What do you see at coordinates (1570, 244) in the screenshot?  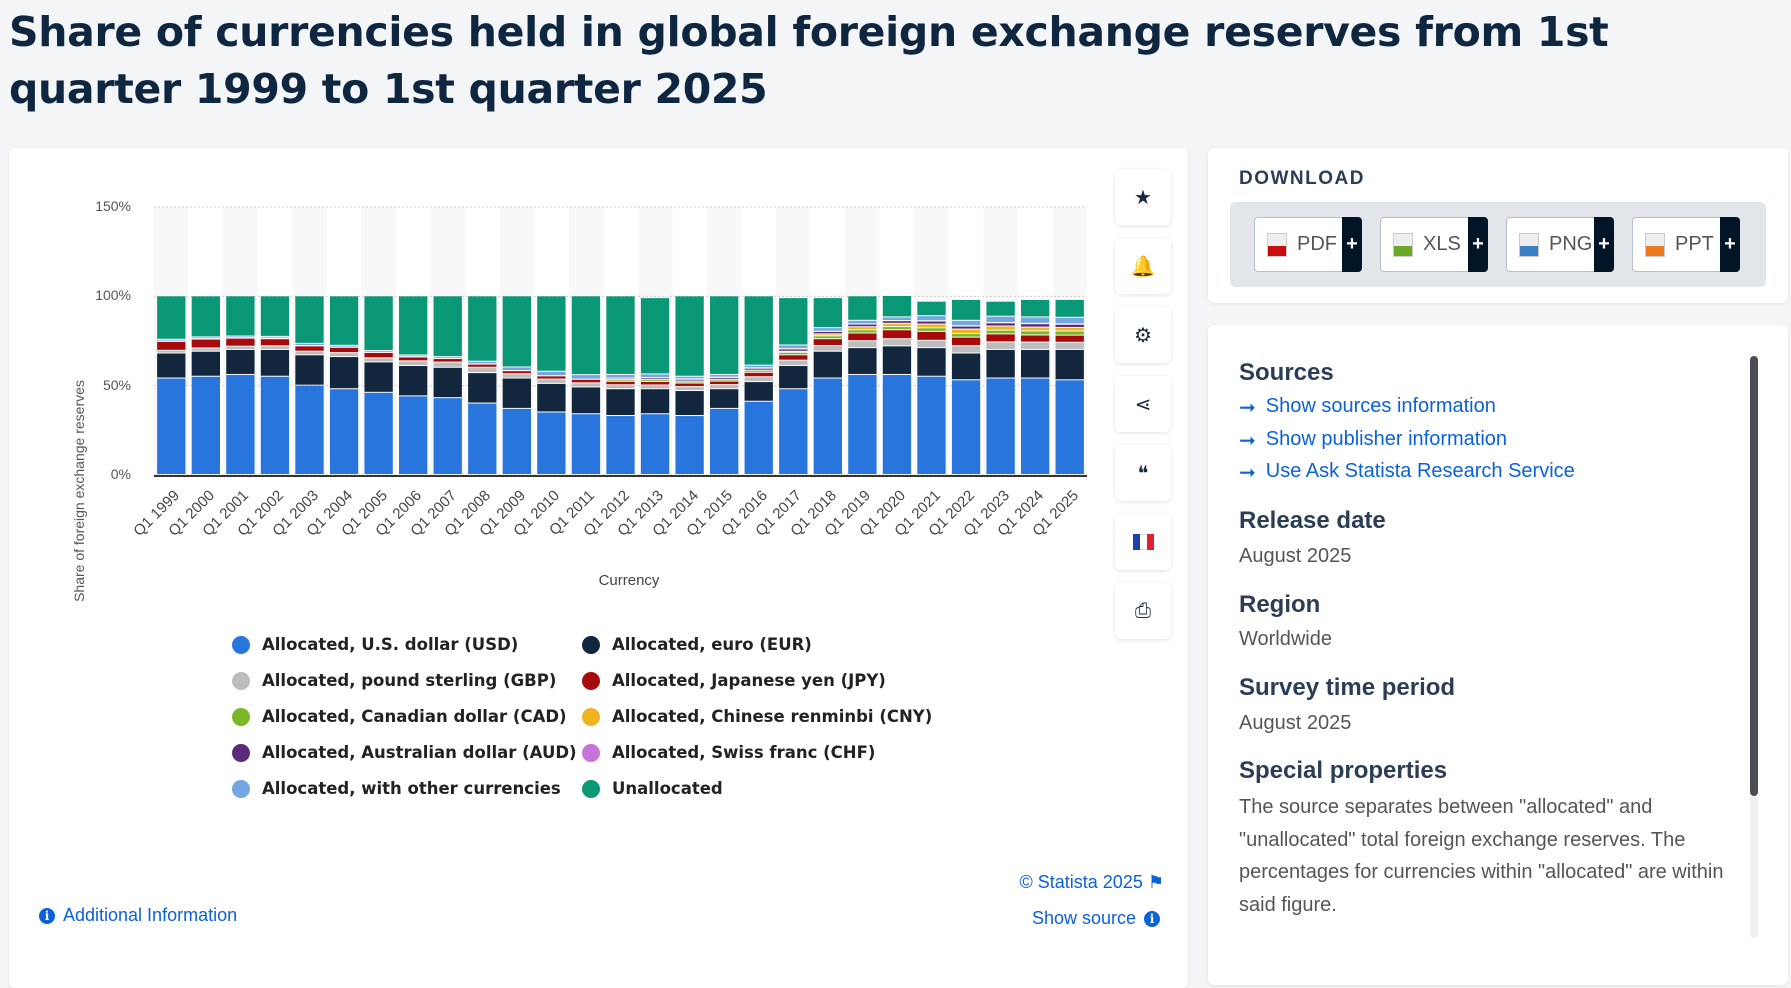 I see `download-label: PNG` at bounding box center [1570, 244].